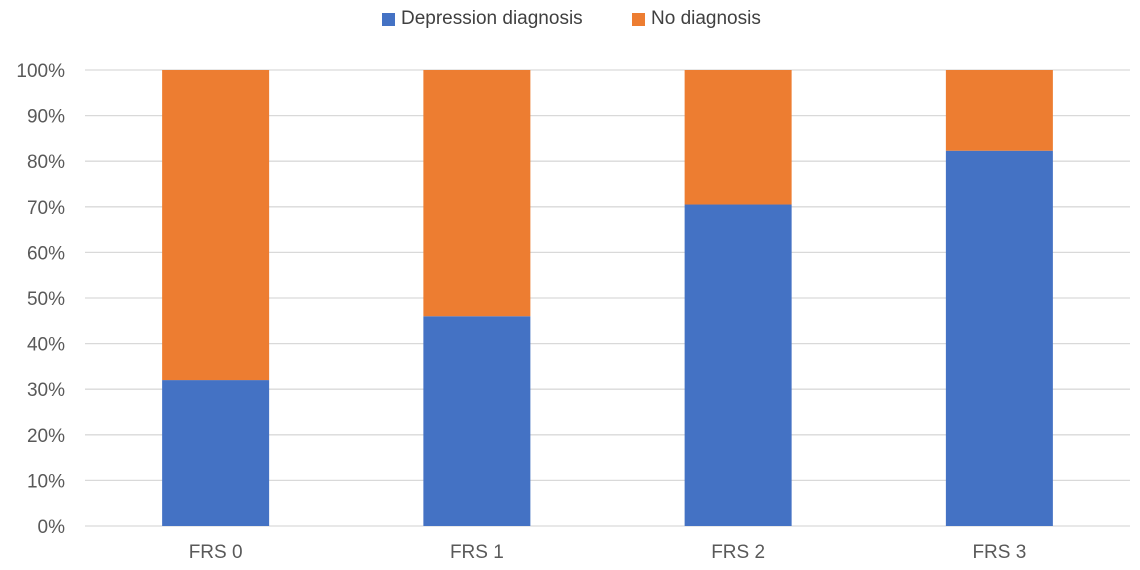 This screenshot has height=570, width=1140. What do you see at coordinates (999, 552) in the screenshot?
I see `x-tick-label: FRS 3` at bounding box center [999, 552].